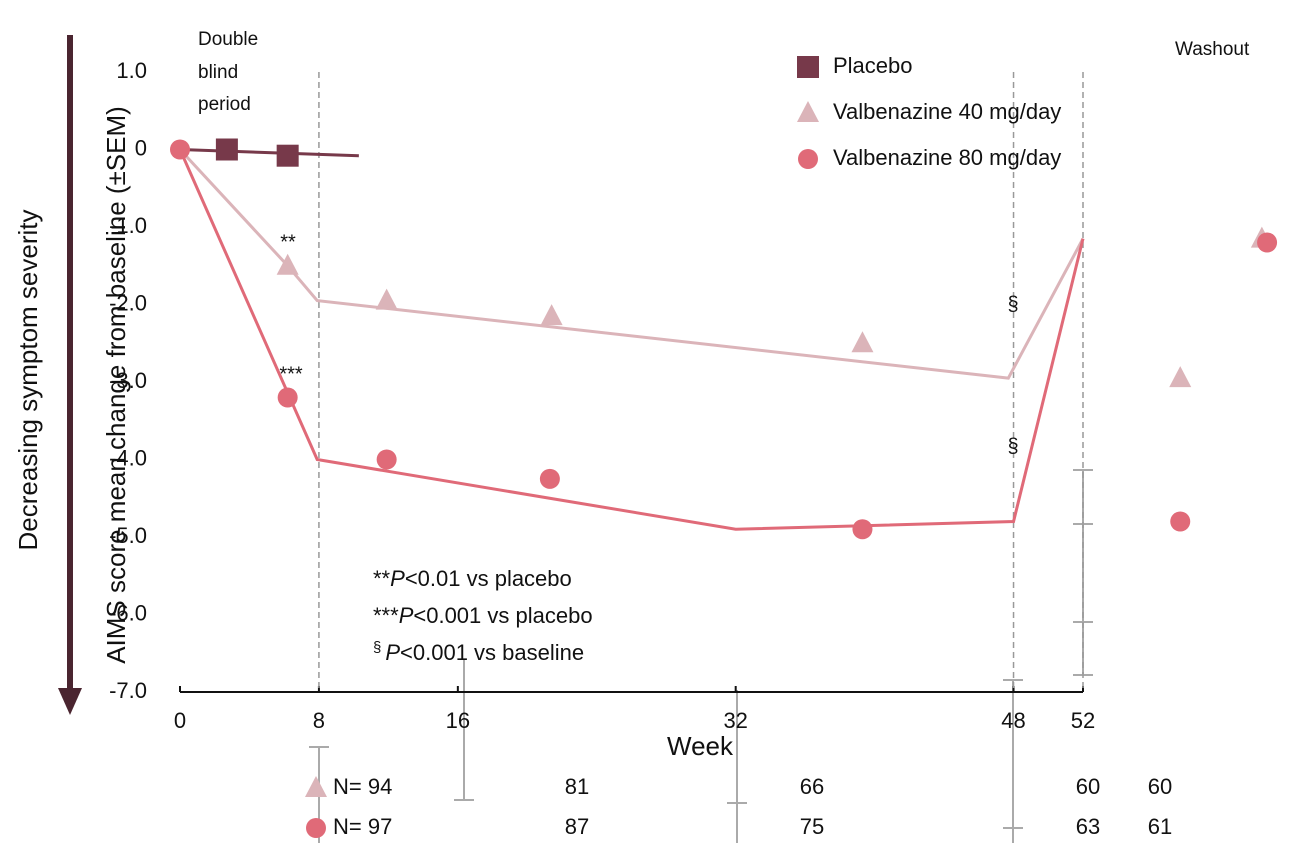  What do you see at coordinates (362, 826) in the screenshot?
I see `n-row-label: N= 97` at bounding box center [362, 826].